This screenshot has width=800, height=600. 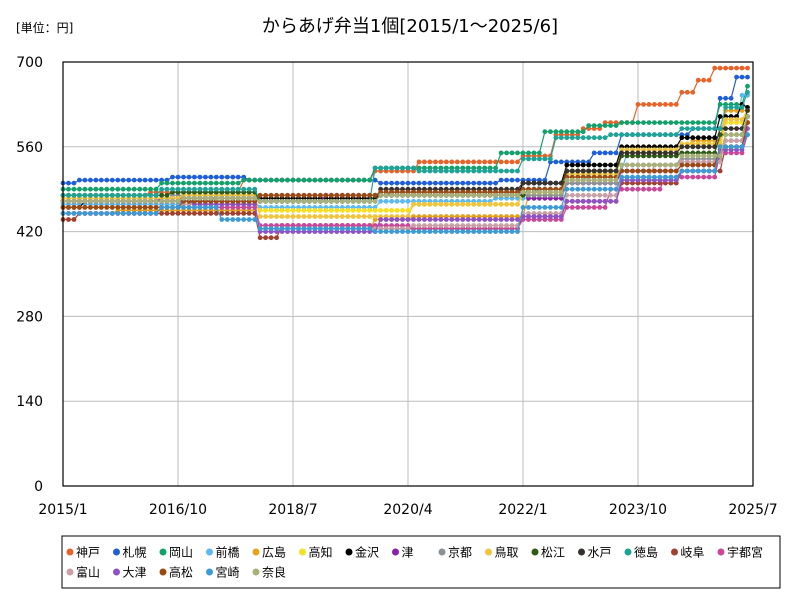 What do you see at coordinates (641, 552) in the screenshot?
I see `legend-item: 徳島` at bounding box center [641, 552].